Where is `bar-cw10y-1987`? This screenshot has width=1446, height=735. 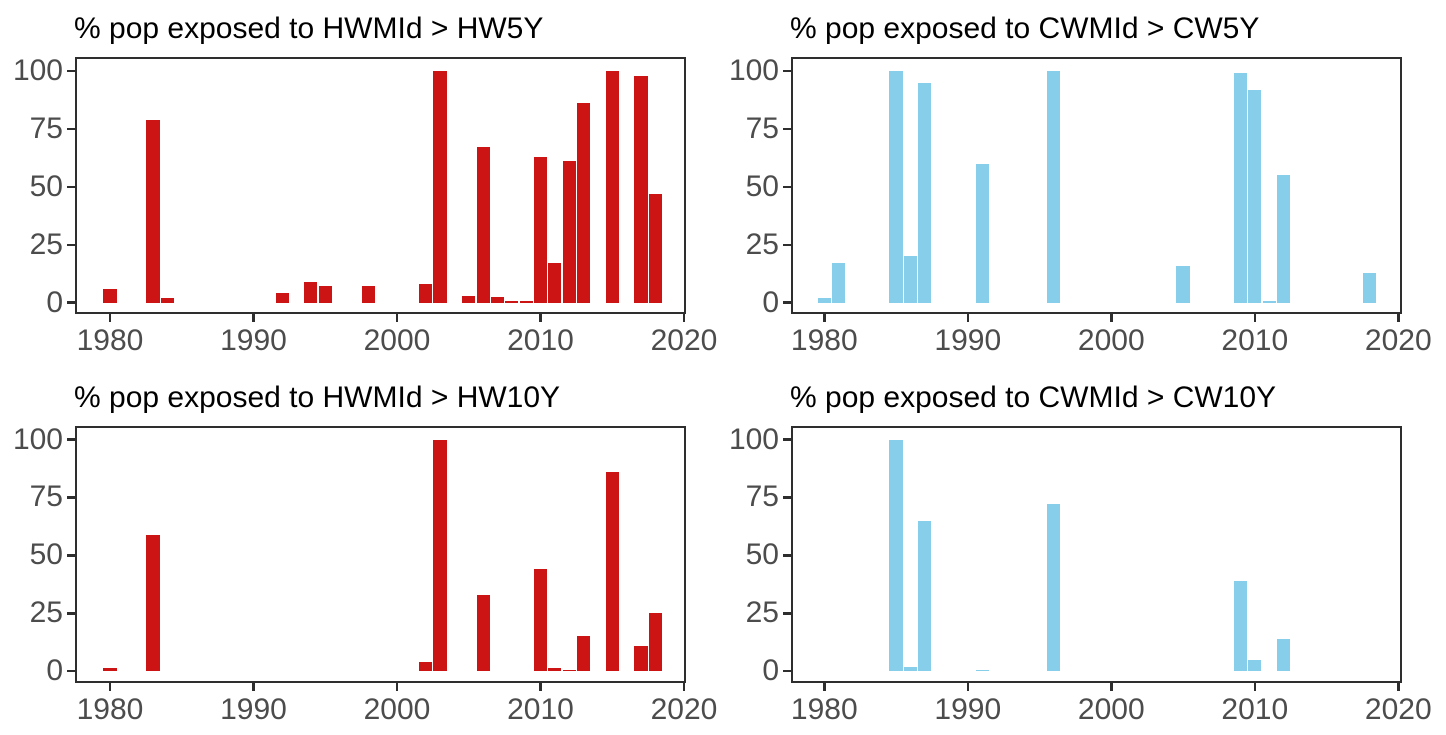 bar-cw10y-1987 is located at coordinates (925, 596).